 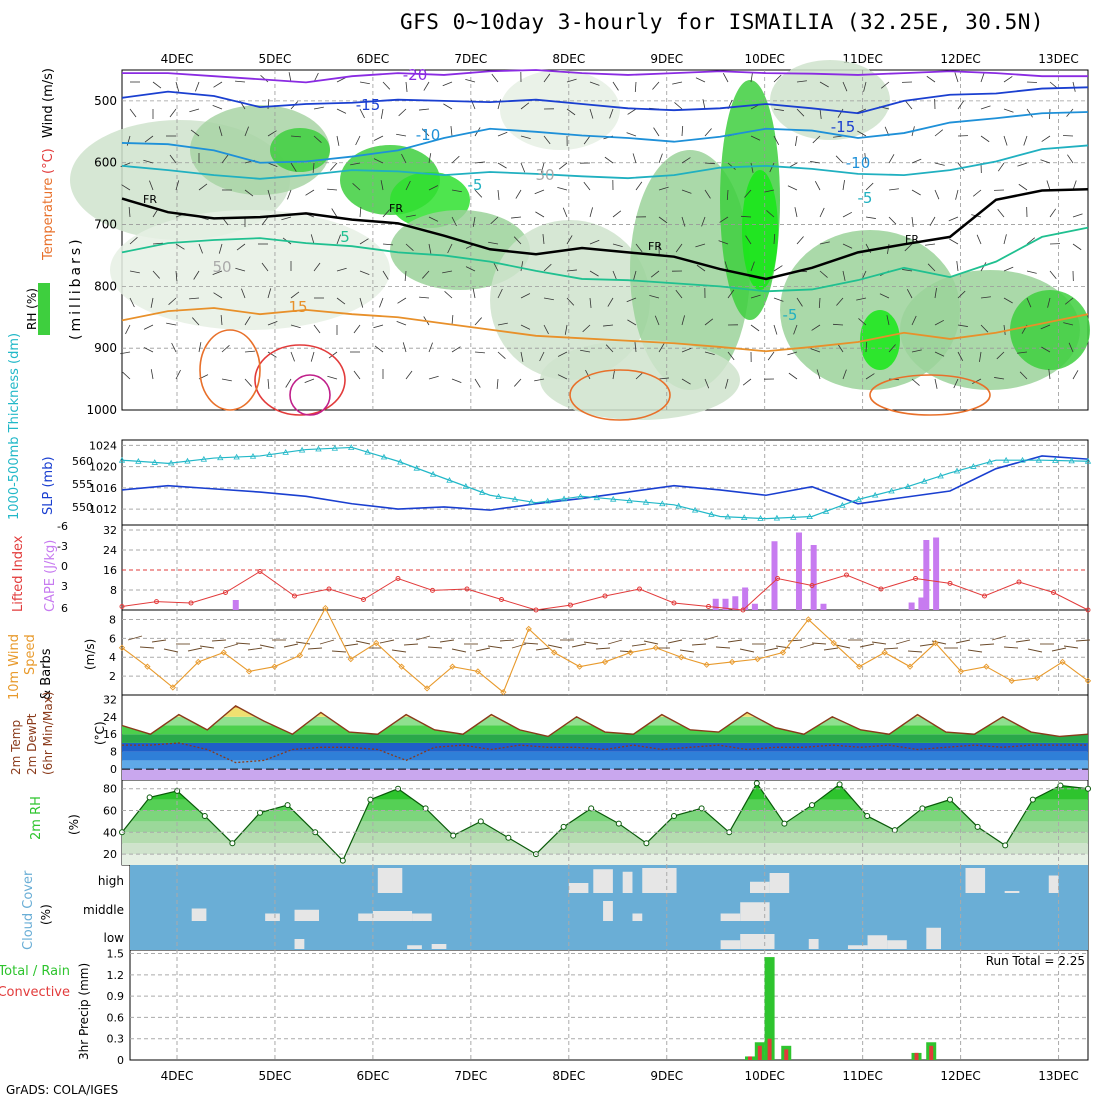 What do you see at coordinates (48, 485) in the screenshot?
I see `slp-label: SLP (mb)` at bounding box center [48, 485].